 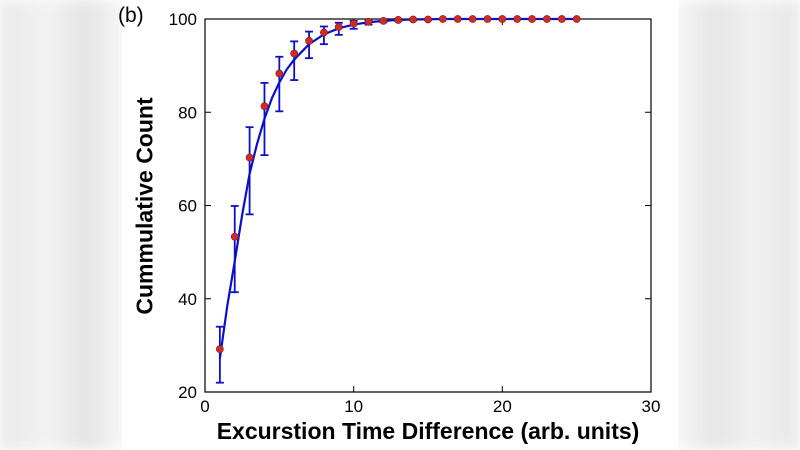 I want to click on x-tick-label: 0, so click(x=204, y=406).